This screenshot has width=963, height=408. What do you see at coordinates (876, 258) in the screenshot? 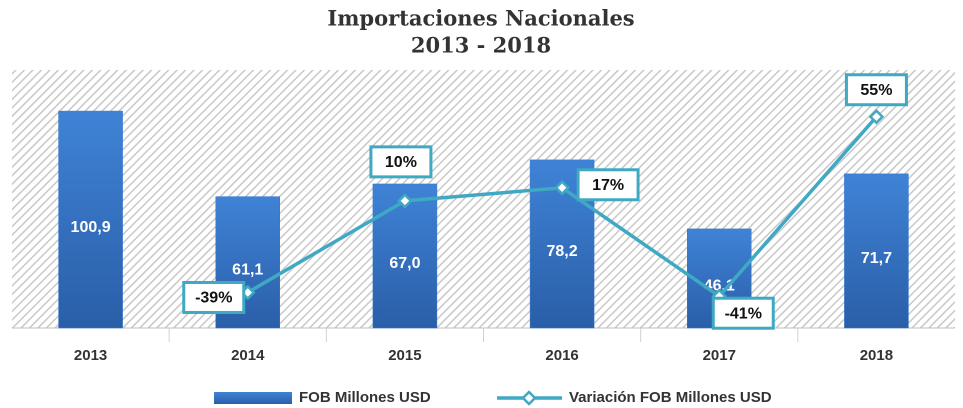
I see `bar-value-label: 71,7` at bounding box center [876, 258].